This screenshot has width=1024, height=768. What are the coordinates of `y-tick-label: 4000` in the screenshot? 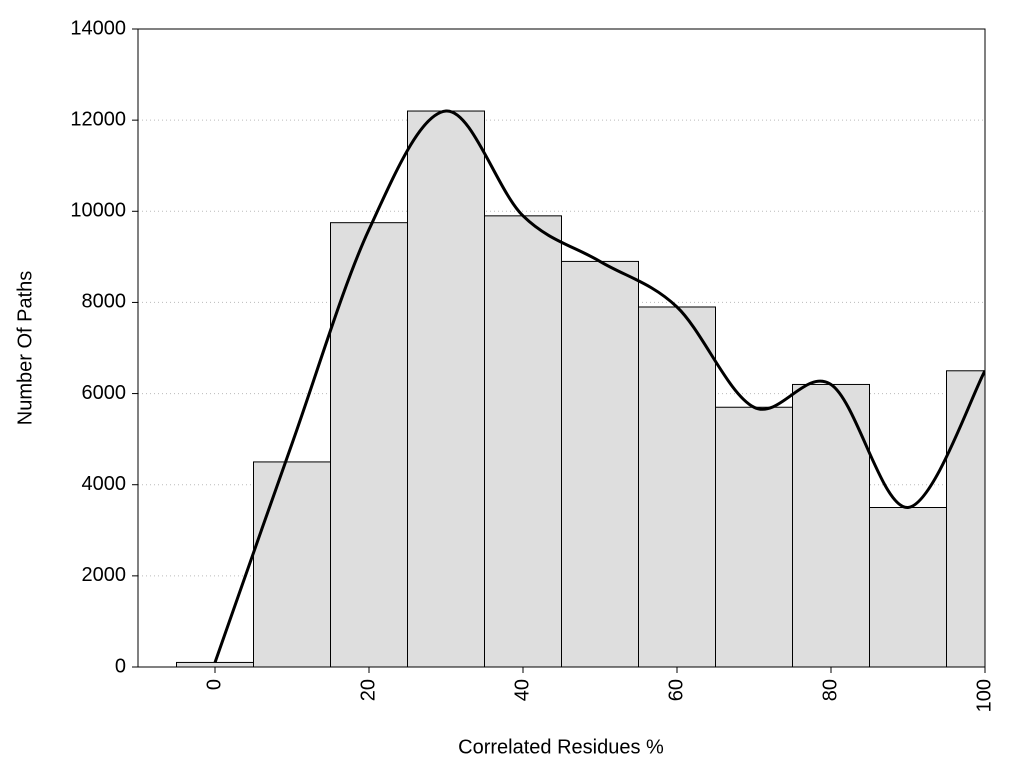 It's located at (104, 484).